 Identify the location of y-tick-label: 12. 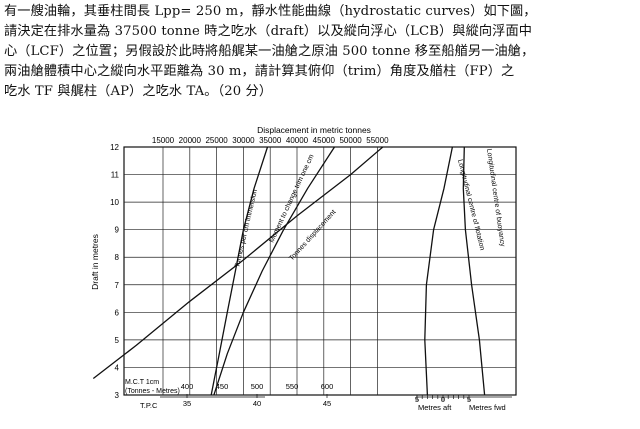
(114, 147).